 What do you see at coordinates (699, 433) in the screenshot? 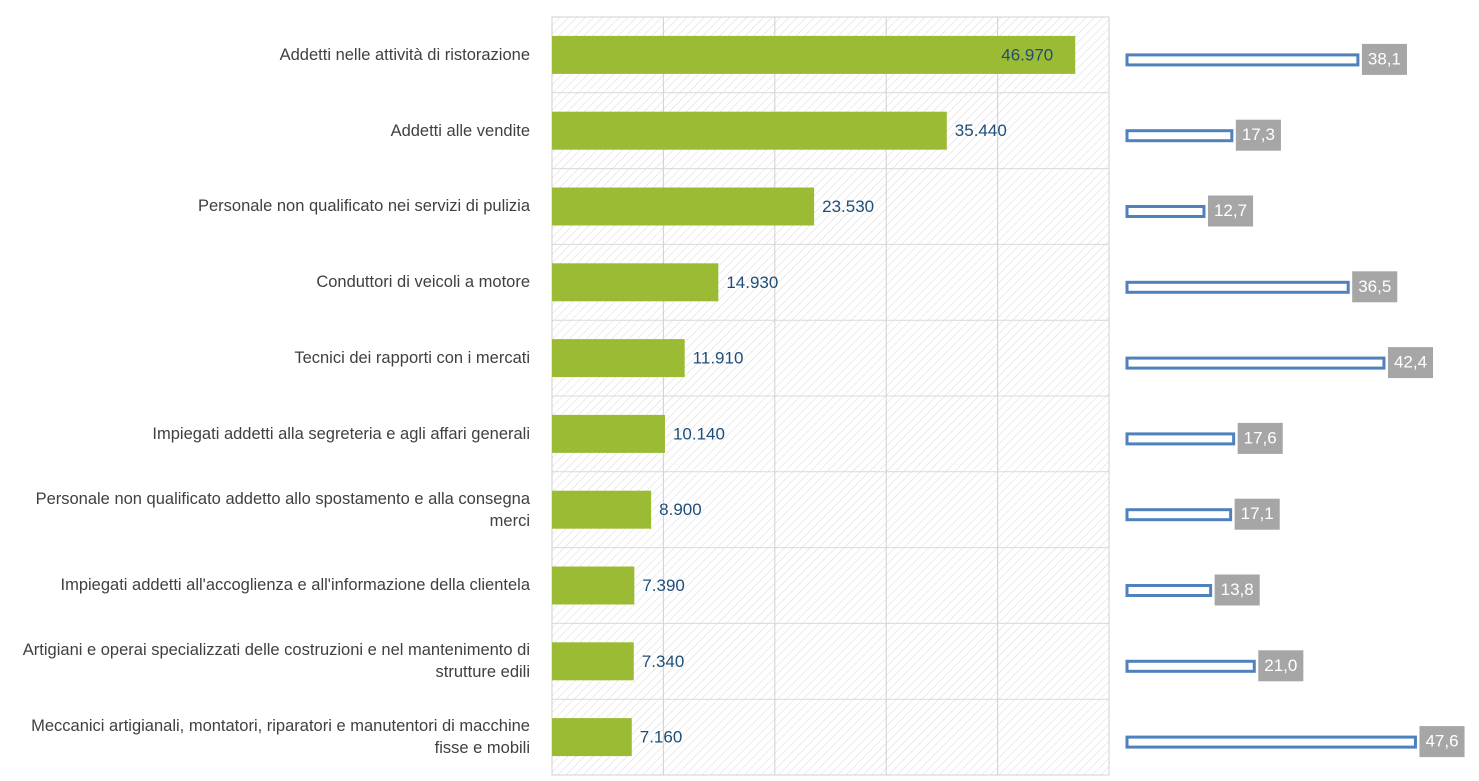
I see `value-label: 10.140` at bounding box center [699, 433].